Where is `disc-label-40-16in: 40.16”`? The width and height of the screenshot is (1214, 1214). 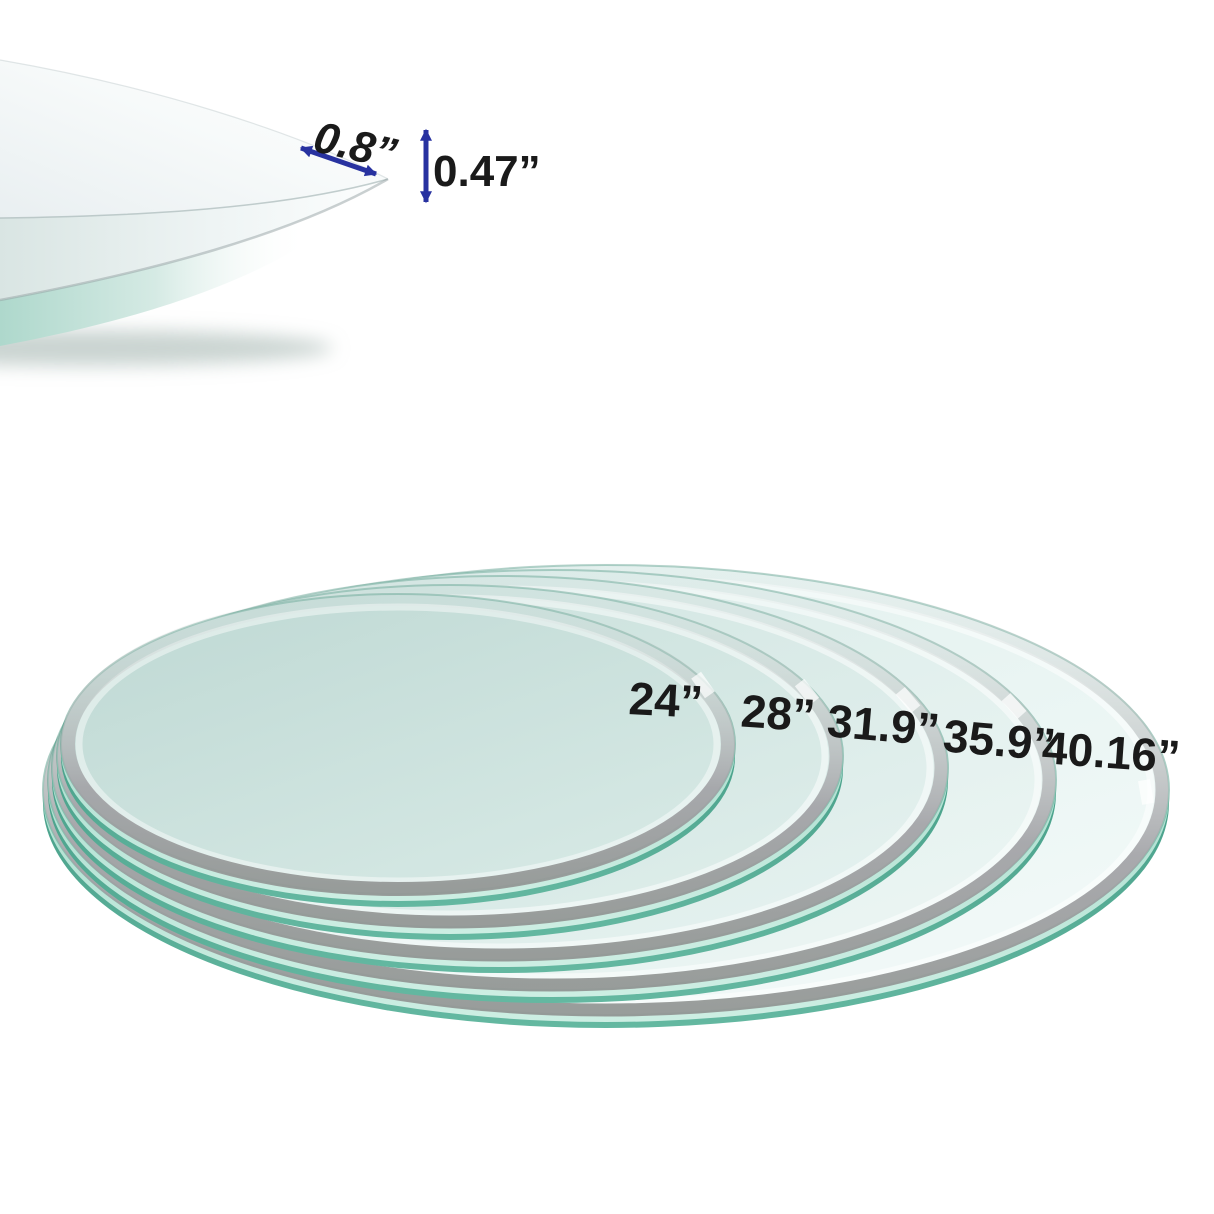
disc-label-40-16in: 40.16” is located at coordinates (1110, 752).